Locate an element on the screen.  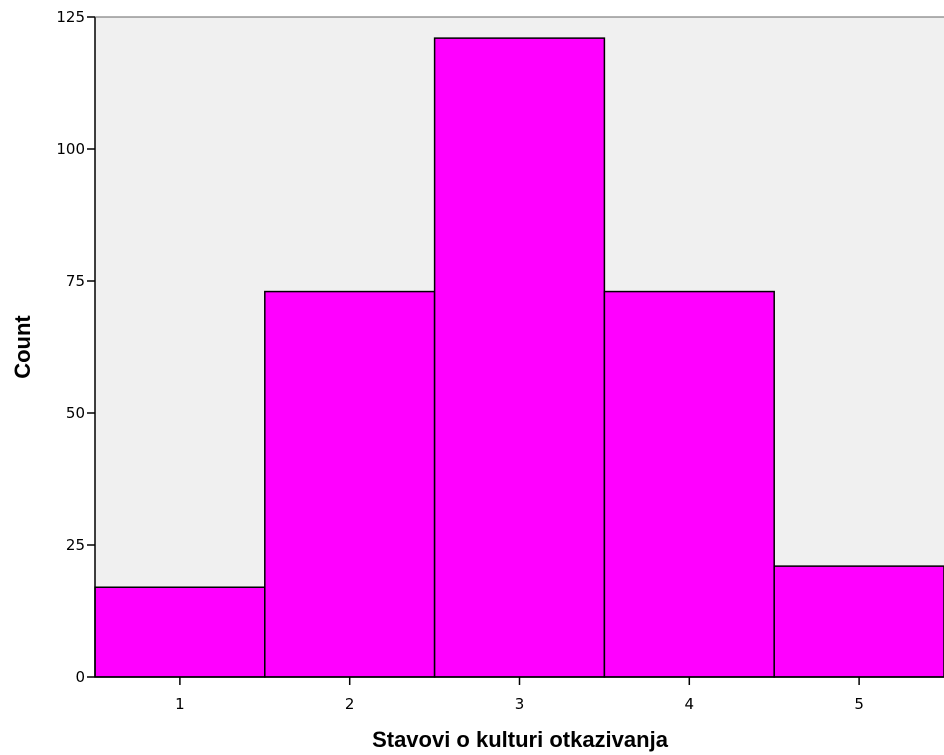
x-ticks-group: 1 2 3 4 5 is located at coordinates (519, 695).